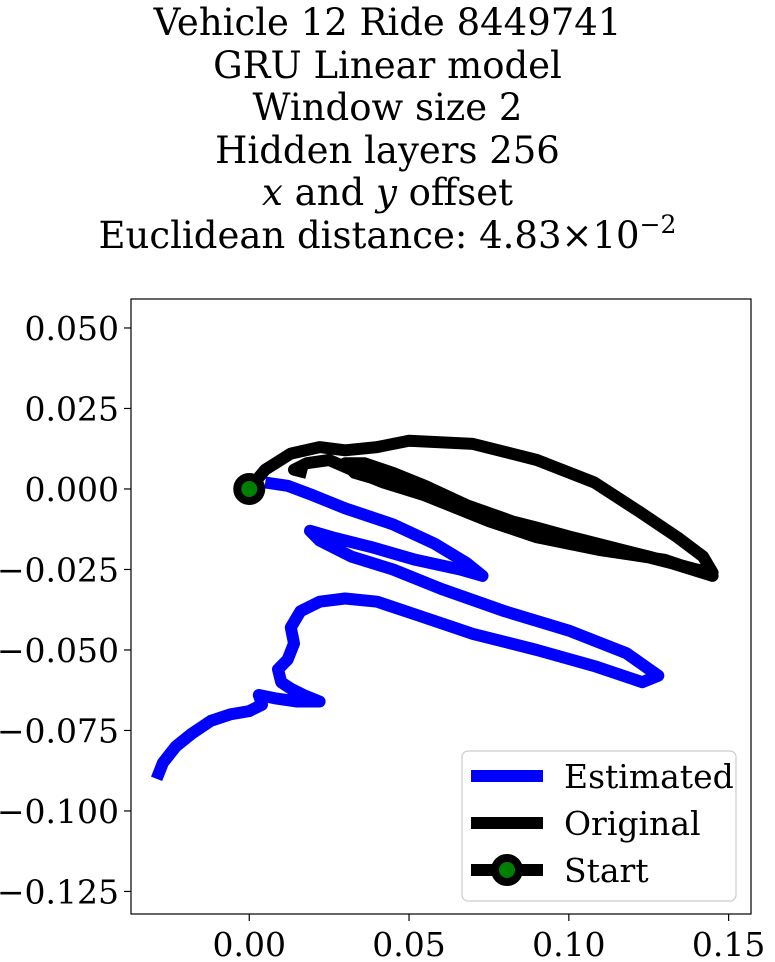 The image size is (775, 962). What do you see at coordinates (728, 943) in the screenshot?
I see `x-tick-label: 0.15` at bounding box center [728, 943].